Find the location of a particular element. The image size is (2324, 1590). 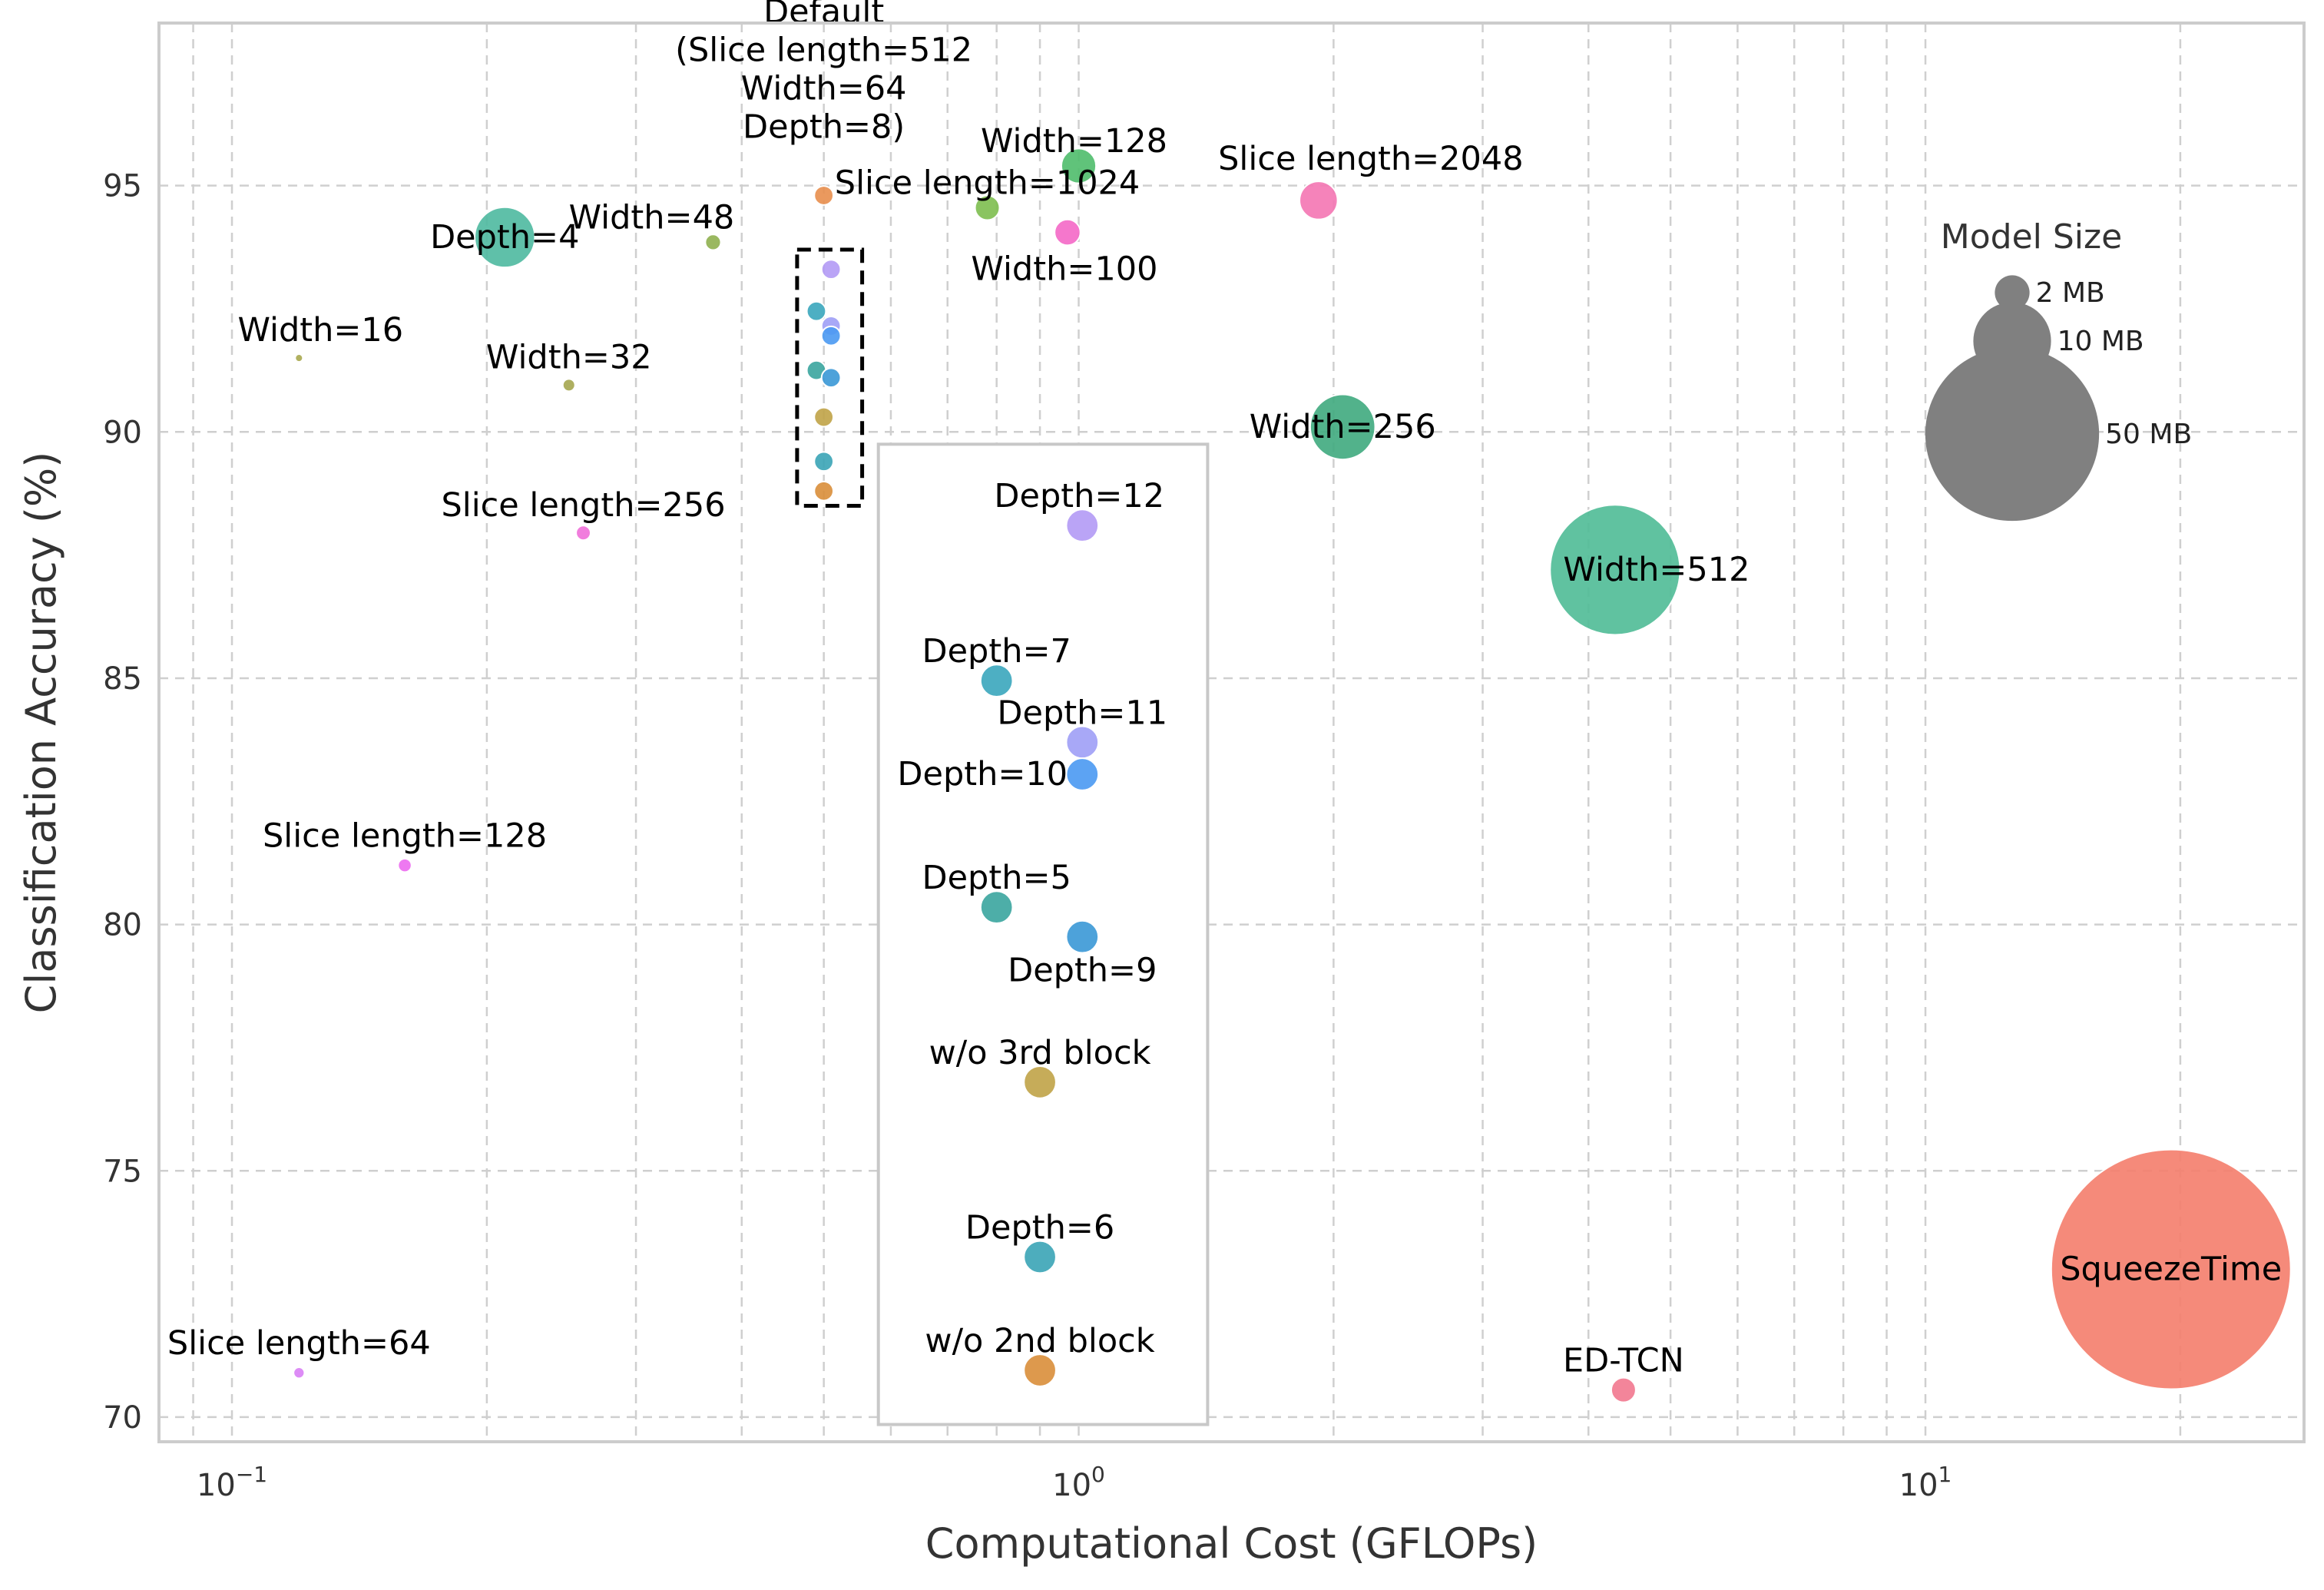

legend-title: Model Size is located at coordinates (2031, 237).